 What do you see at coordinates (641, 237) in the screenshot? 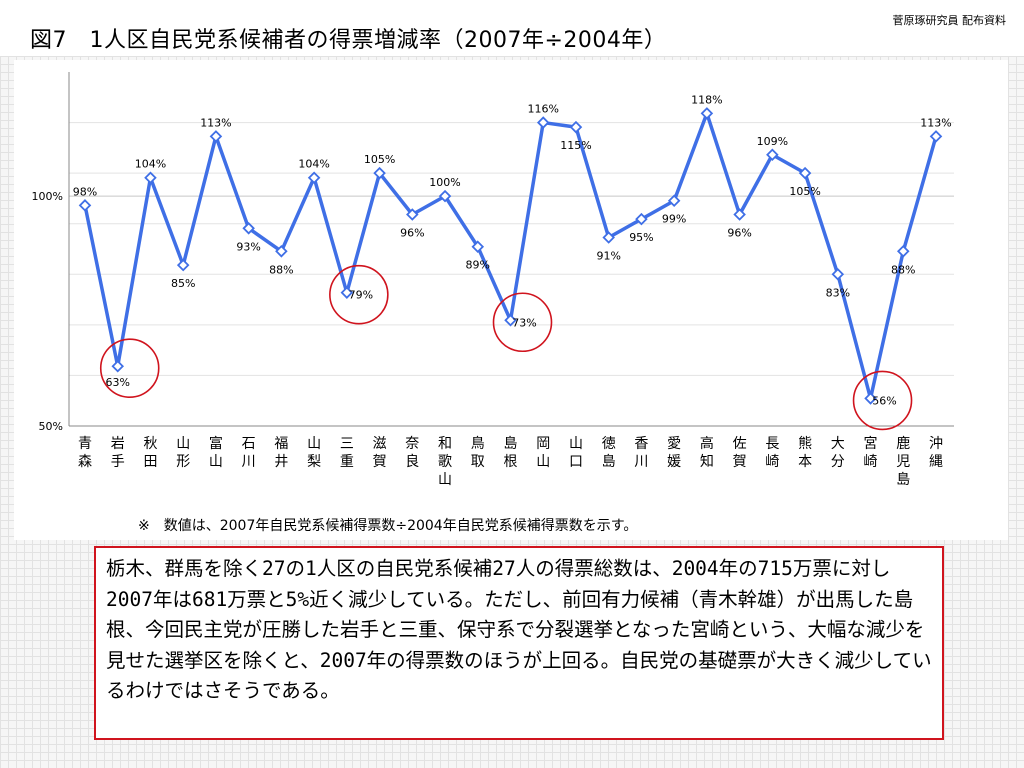
I see `data-label: 95%` at bounding box center [641, 237].